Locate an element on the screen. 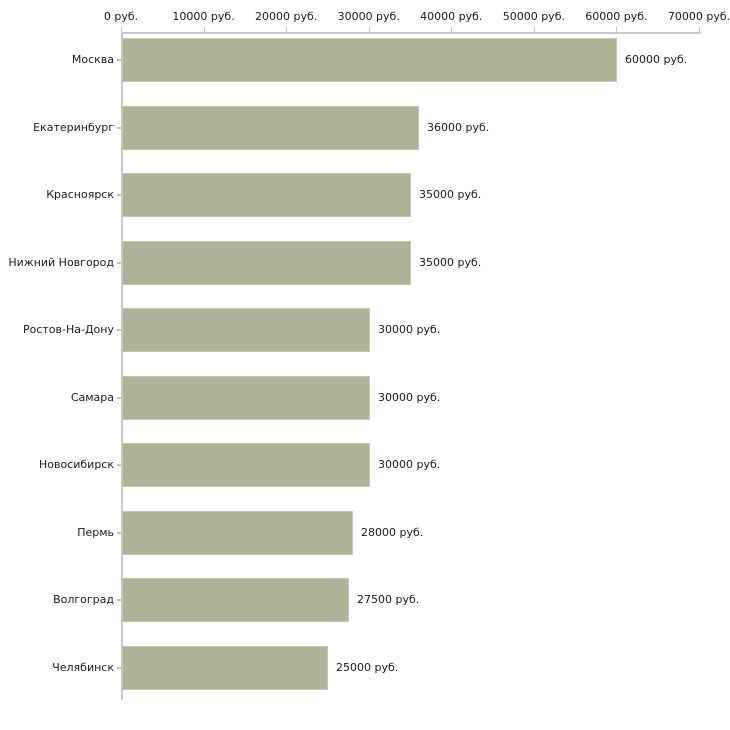  y-axis-line is located at coordinates (122, 366).